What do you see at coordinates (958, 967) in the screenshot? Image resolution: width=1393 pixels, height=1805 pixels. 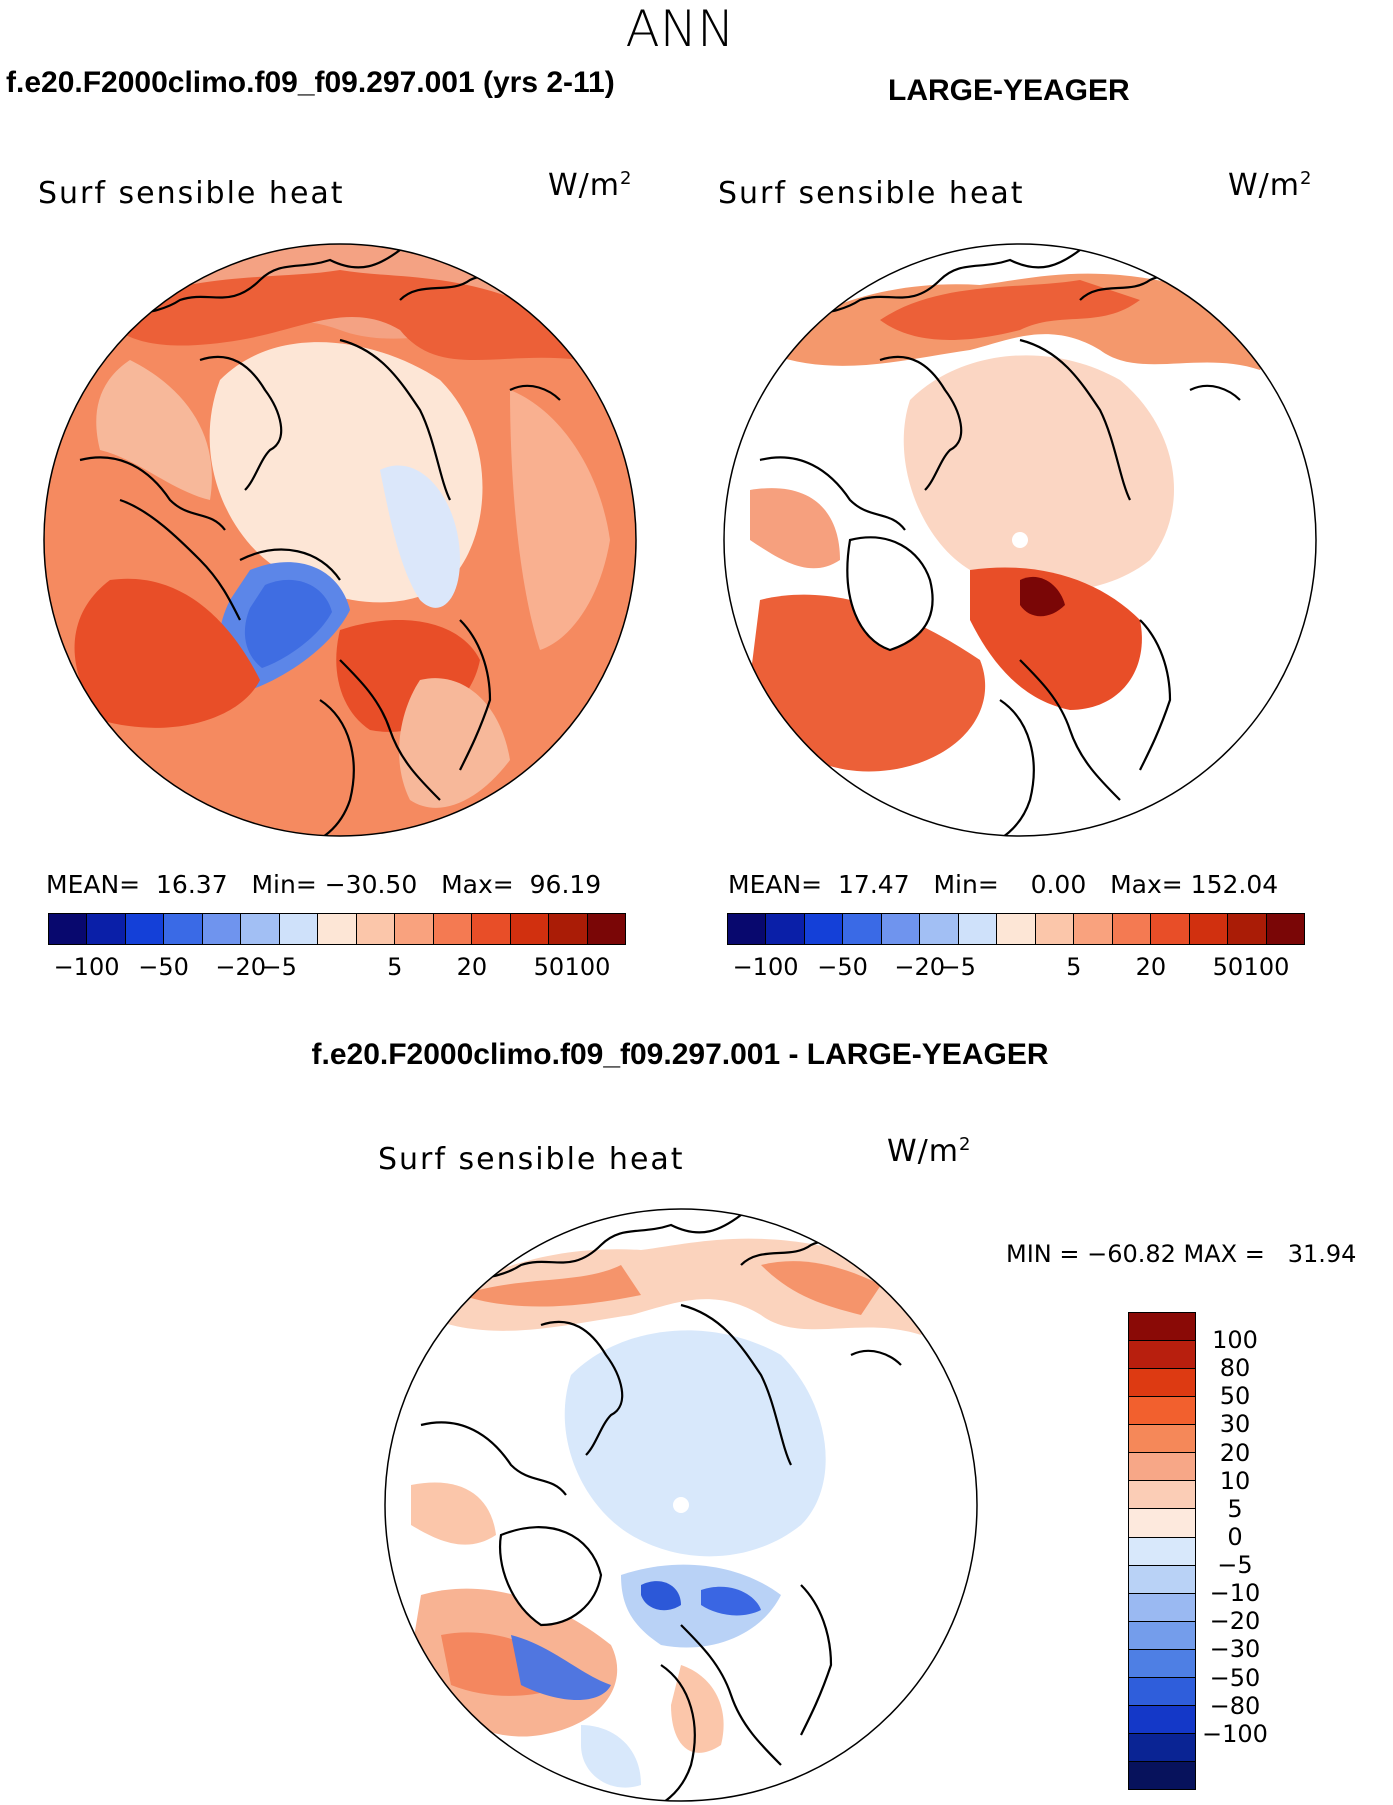 I see `right-colorbar-tick-label: −5` at bounding box center [958, 967].